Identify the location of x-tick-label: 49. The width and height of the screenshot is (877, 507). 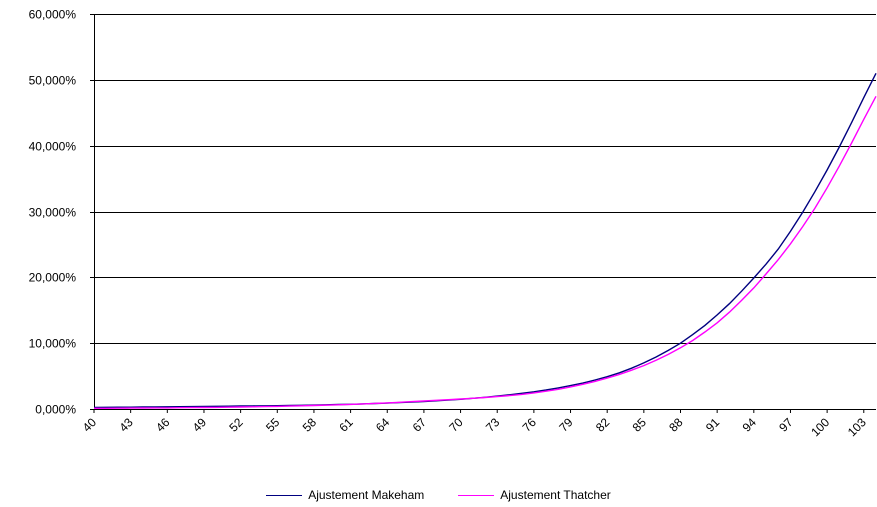
(200, 425).